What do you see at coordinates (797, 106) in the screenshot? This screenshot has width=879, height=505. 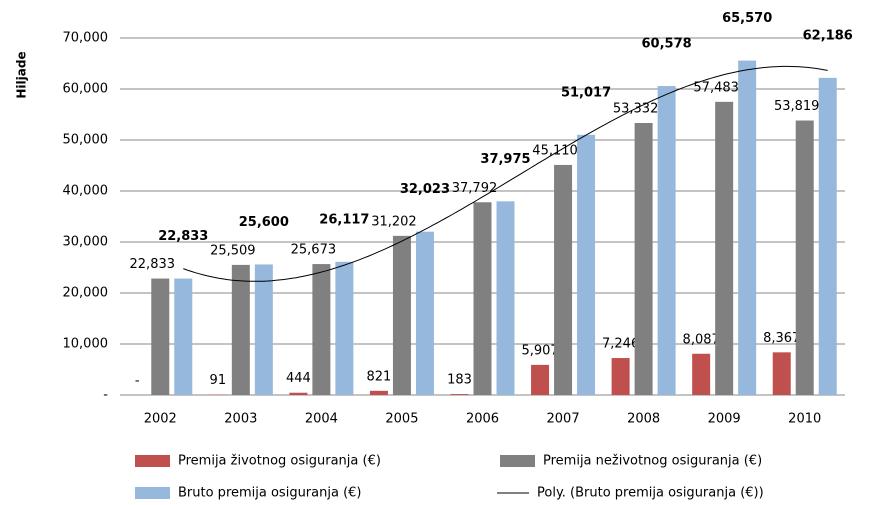 I see `data-label: 53,819` at bounding box center [797, 106].